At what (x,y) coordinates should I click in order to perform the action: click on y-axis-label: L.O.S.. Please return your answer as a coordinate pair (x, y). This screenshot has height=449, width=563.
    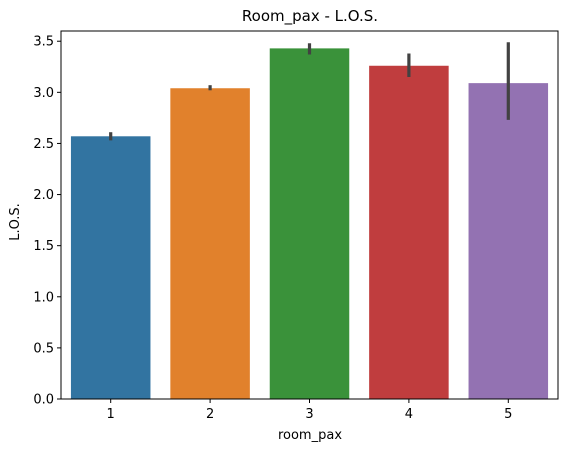
    Looking at the image, I should click on (15, 222).